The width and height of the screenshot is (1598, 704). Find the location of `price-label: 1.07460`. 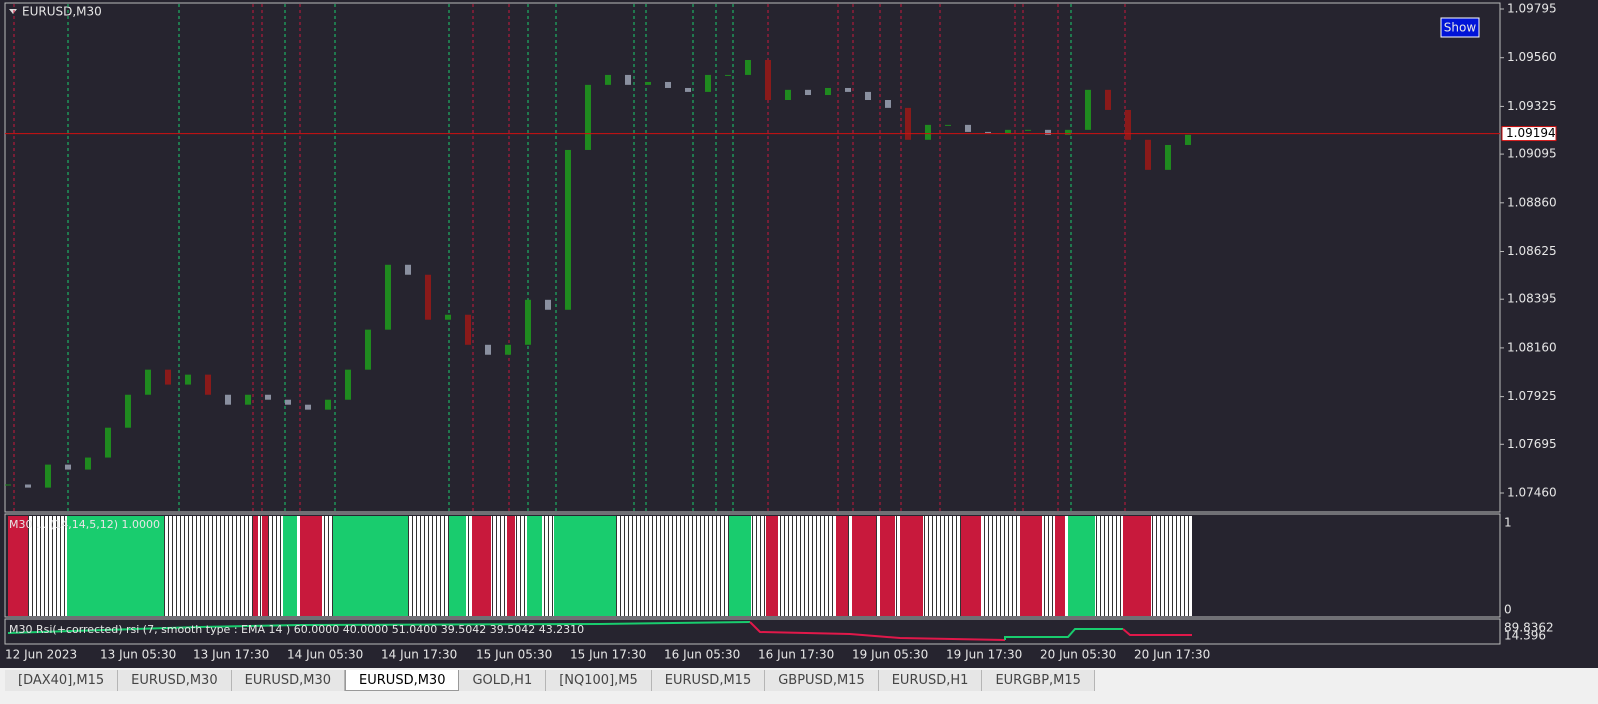

price-label: 1.07460 is located at coordinates (1532, 493).